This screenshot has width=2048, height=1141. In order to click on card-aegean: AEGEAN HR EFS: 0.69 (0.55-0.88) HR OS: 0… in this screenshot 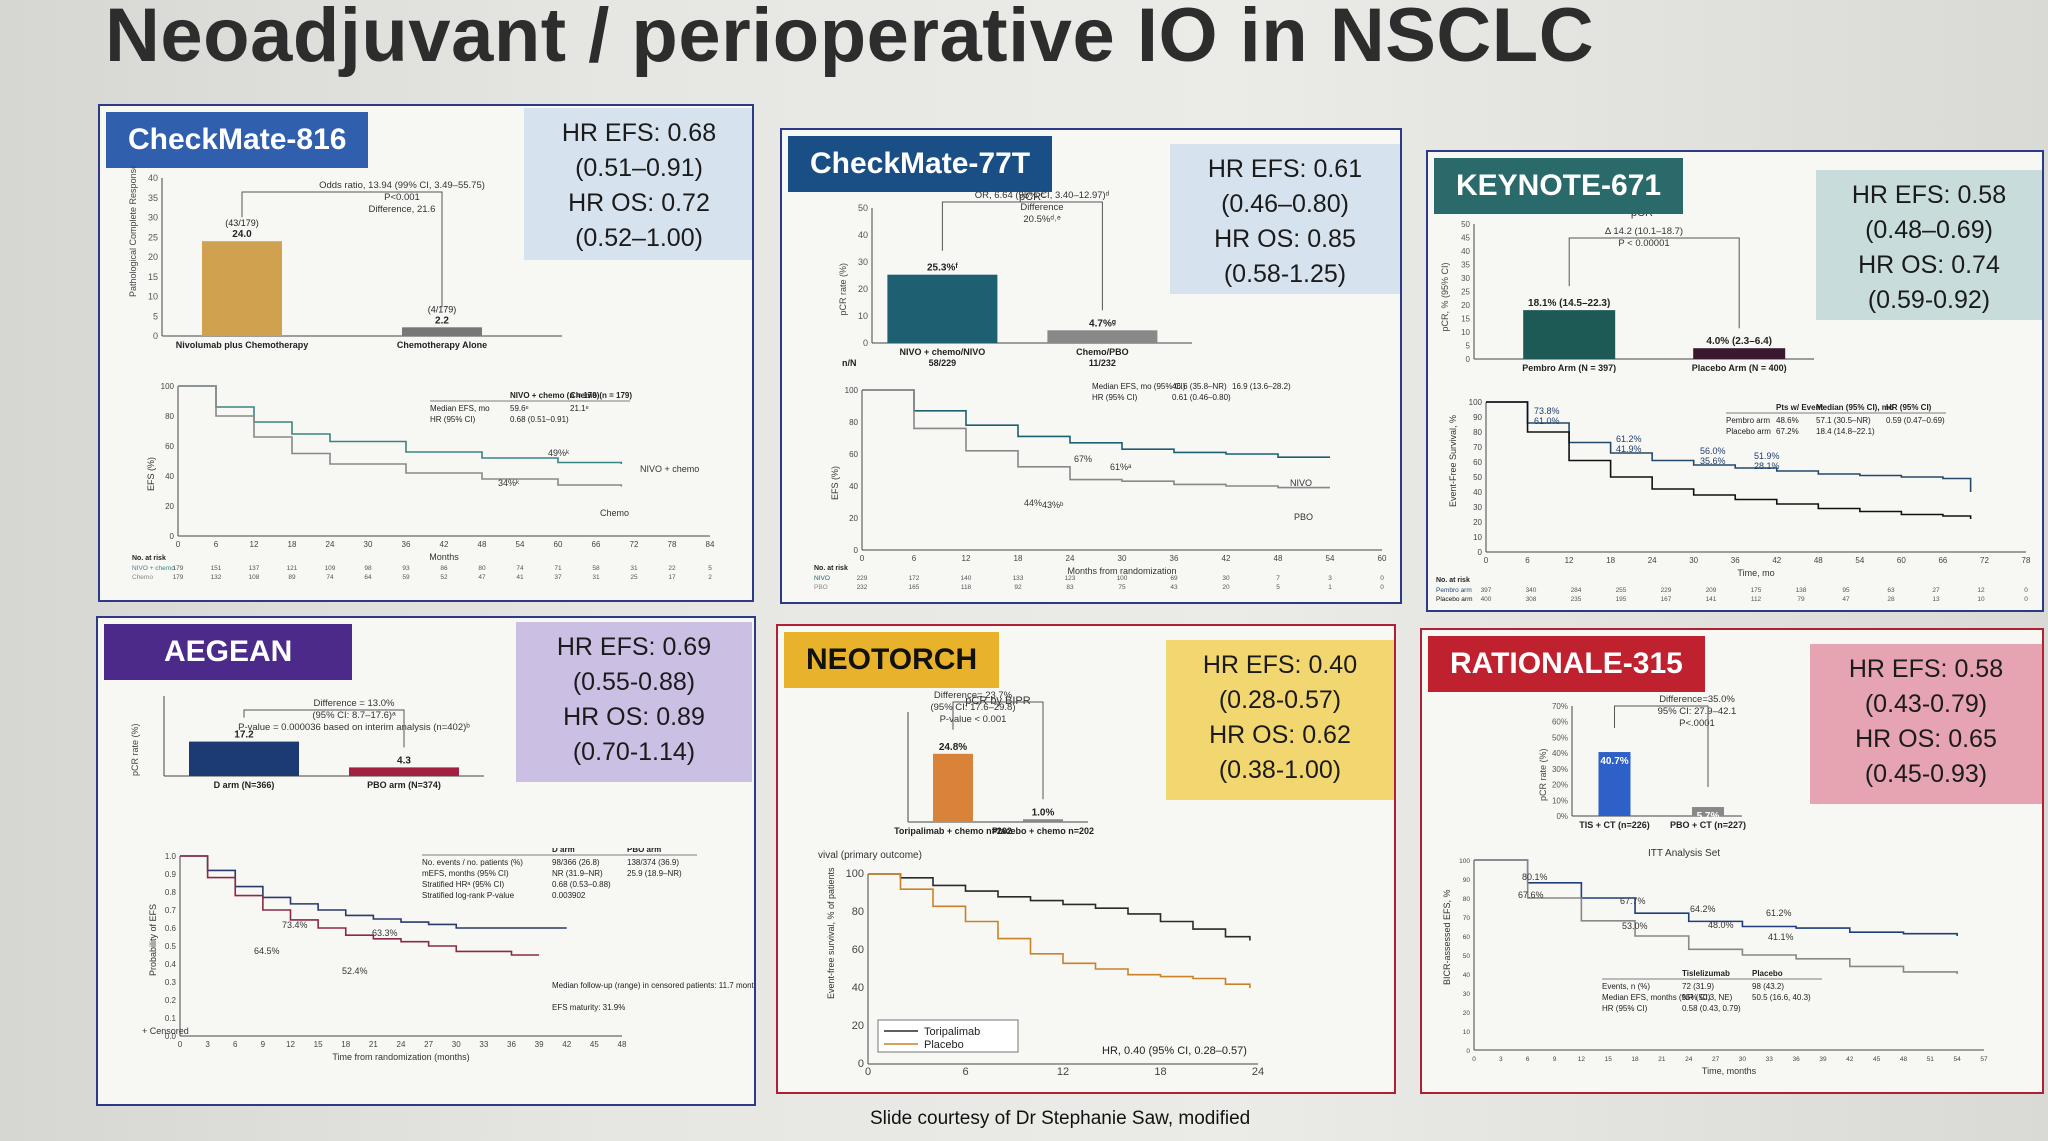, I will do `click(426, 861)`.